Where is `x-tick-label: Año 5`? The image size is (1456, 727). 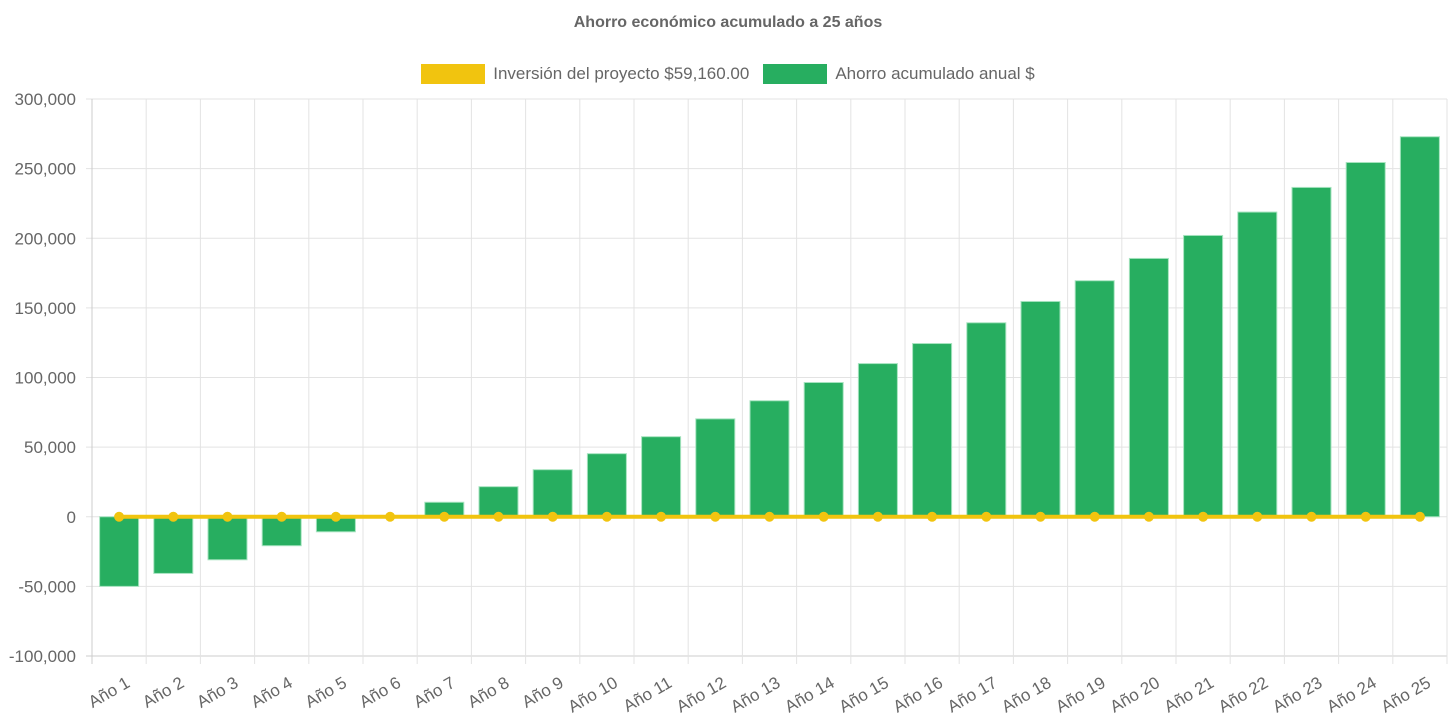 x-tick-label: Año 5 is located at coordinates (326, 692).